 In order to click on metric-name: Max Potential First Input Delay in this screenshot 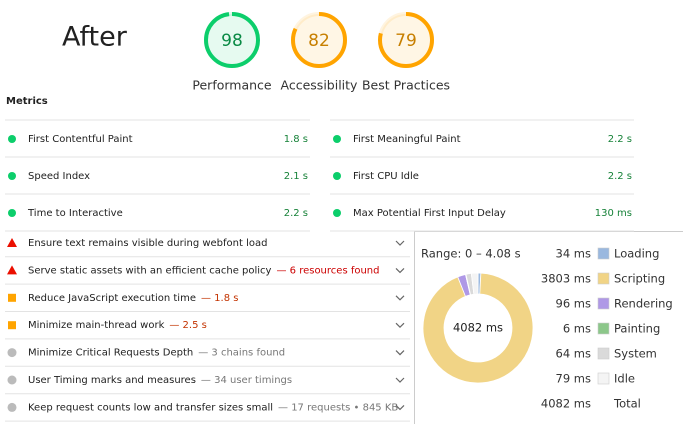, I will do `click(429, 213)`.